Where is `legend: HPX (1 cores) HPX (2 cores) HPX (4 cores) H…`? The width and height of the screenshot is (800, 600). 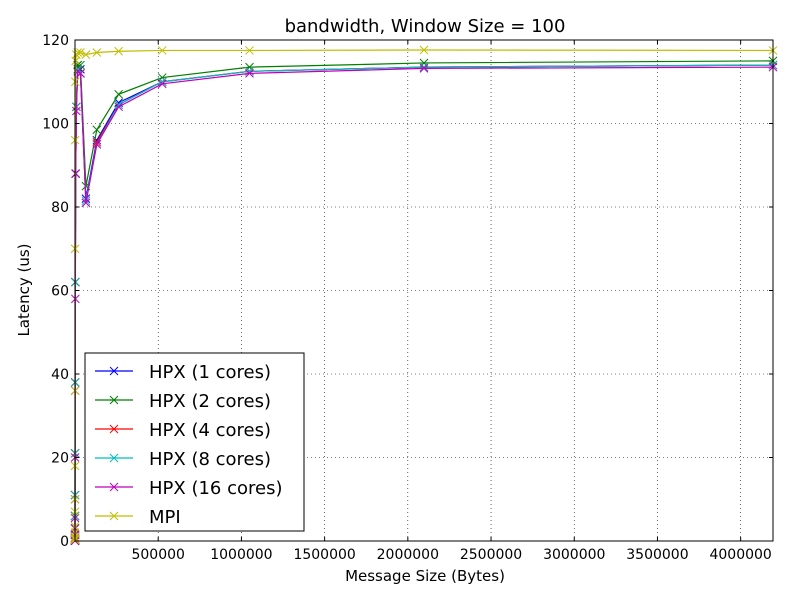 legend: HPX (1 cores) HPX (2 cores) HPX (4 cores) H… is located at coordinates (194, 442).